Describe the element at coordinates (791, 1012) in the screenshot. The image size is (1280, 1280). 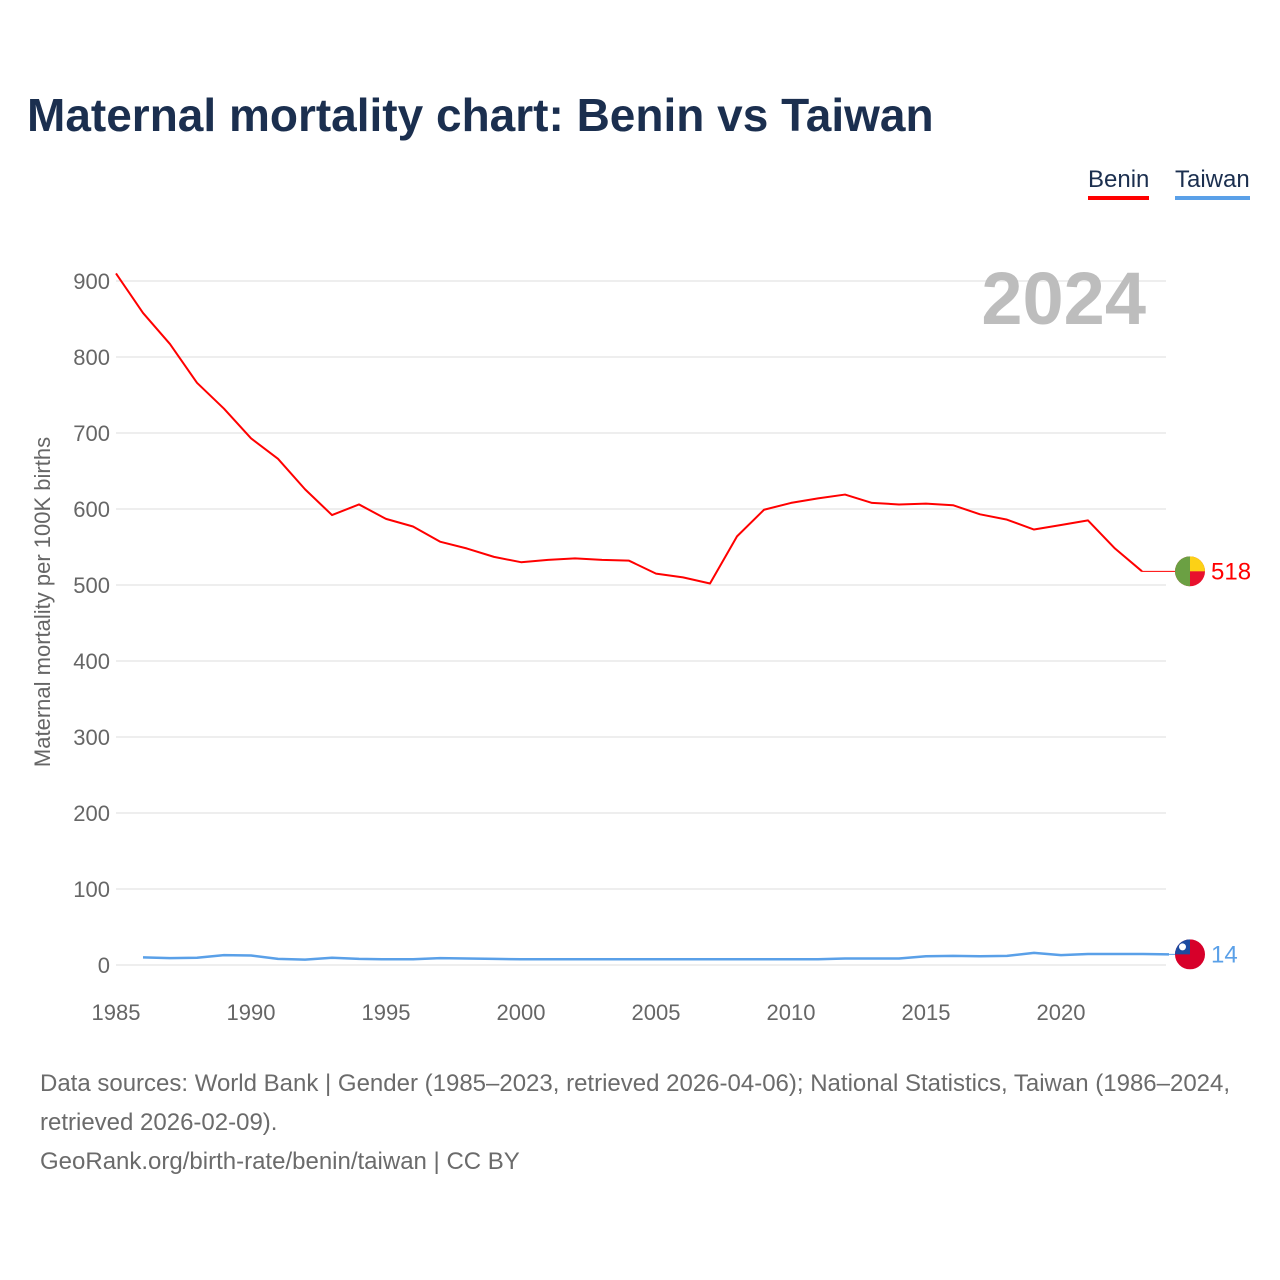
I see `x-tick-label: 2010` at that location.